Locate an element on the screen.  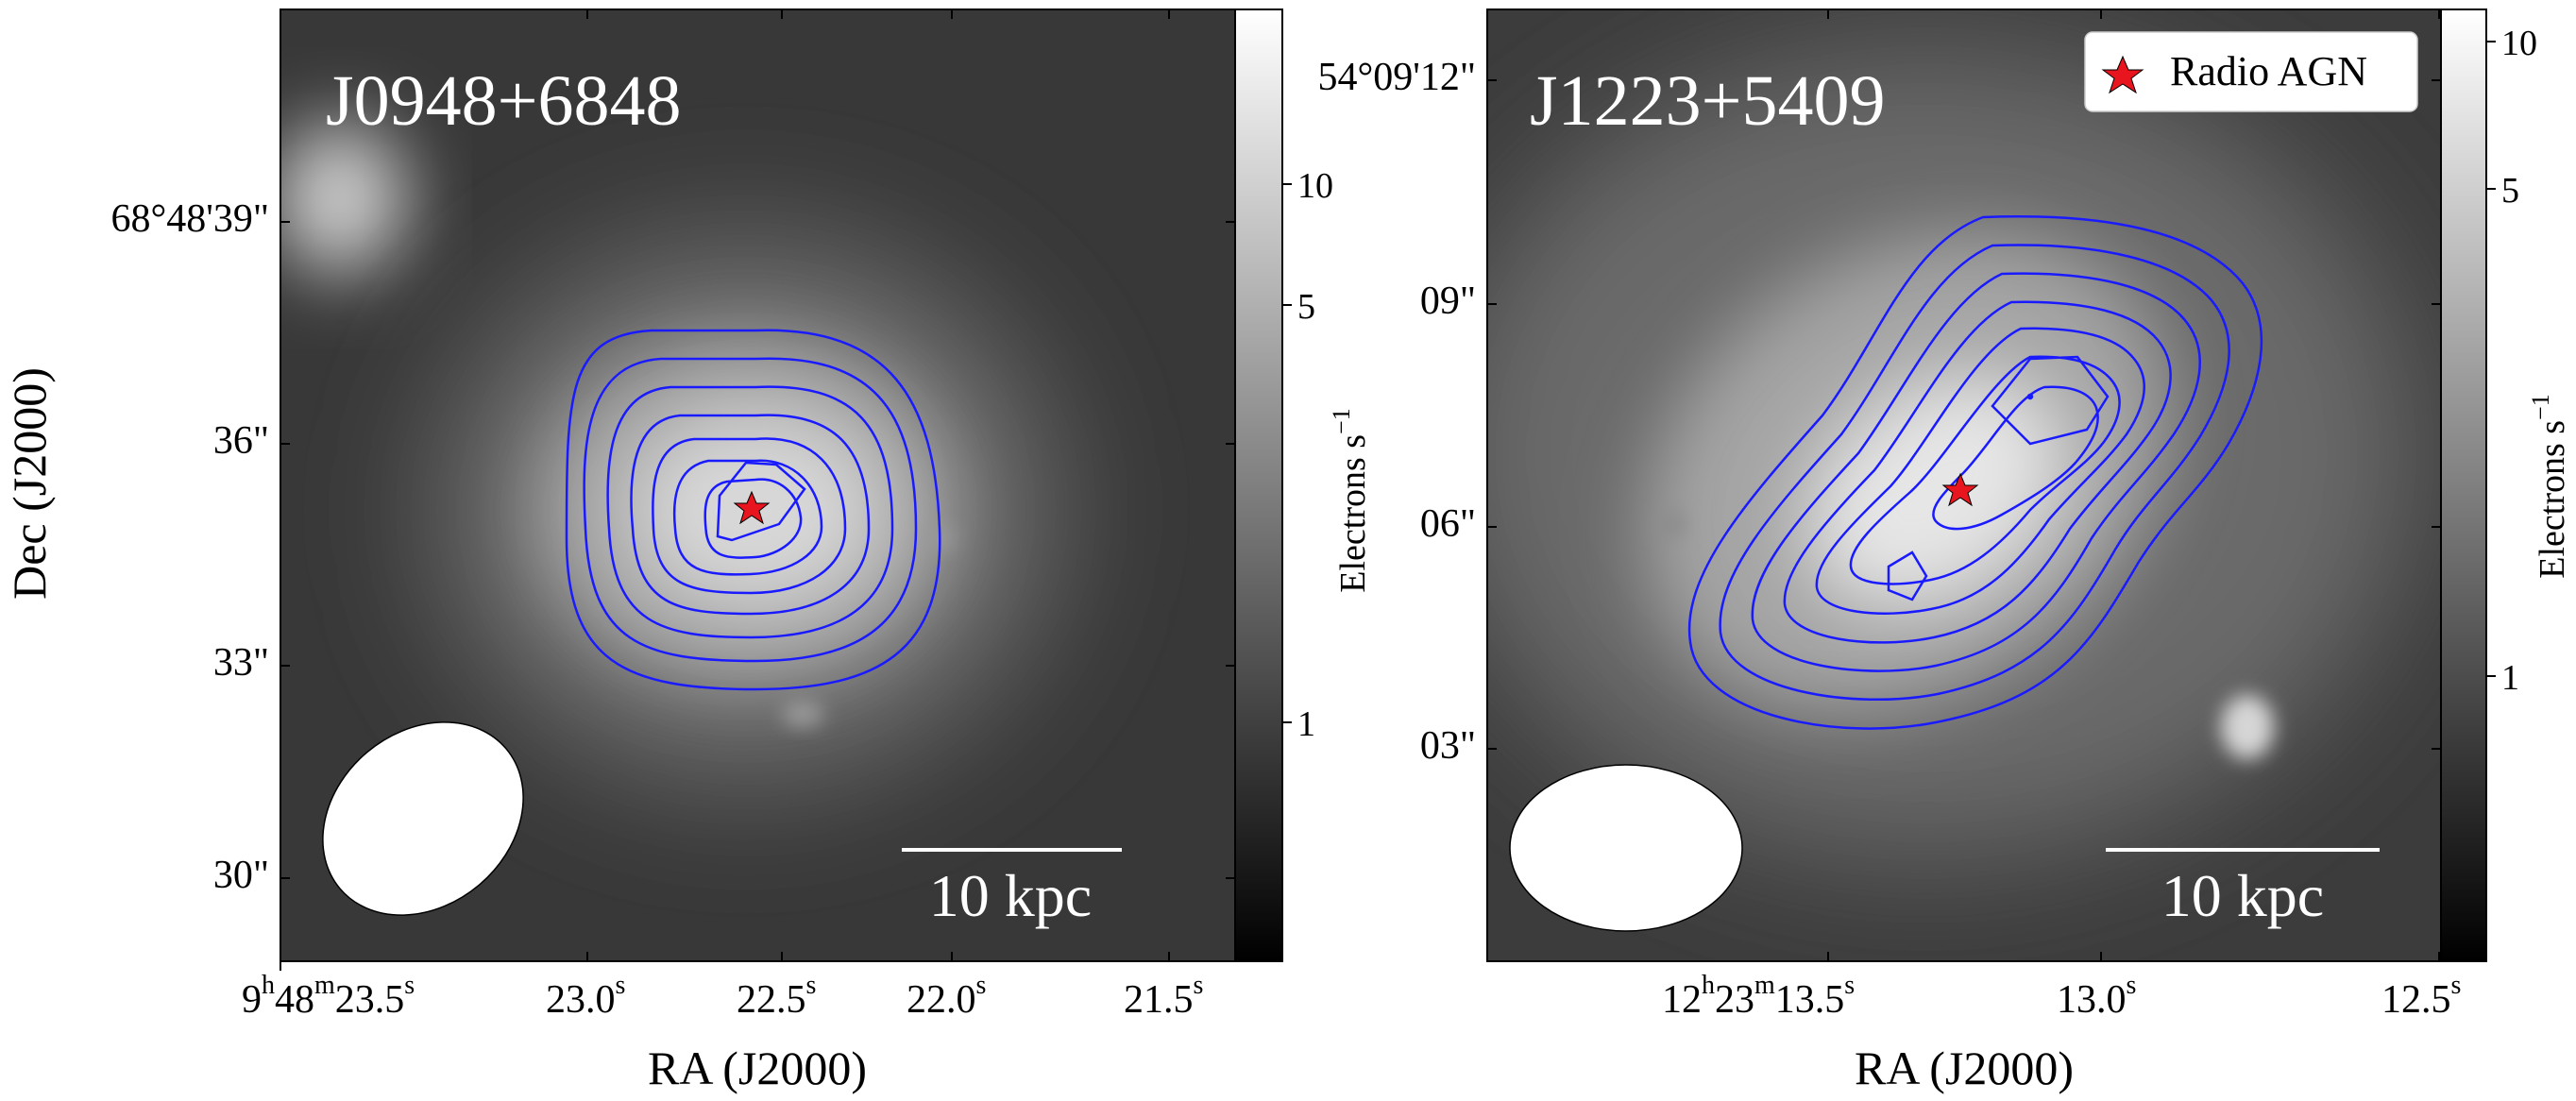
panel-2-y-tick: 54°09'12" is located at coordinates (1396, 78).